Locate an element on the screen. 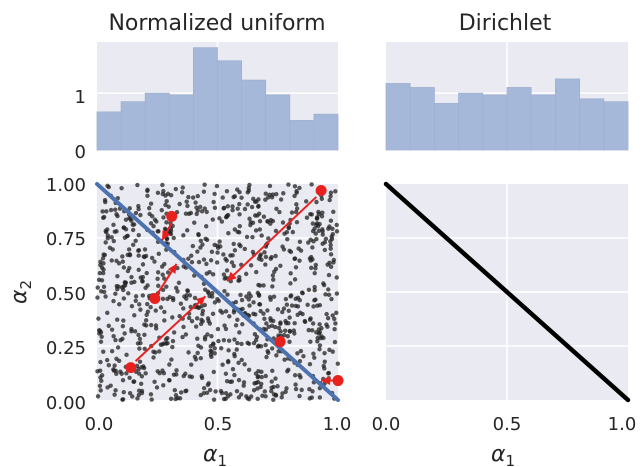  line-xlabel: α1 is located at coordinates (503, 454).